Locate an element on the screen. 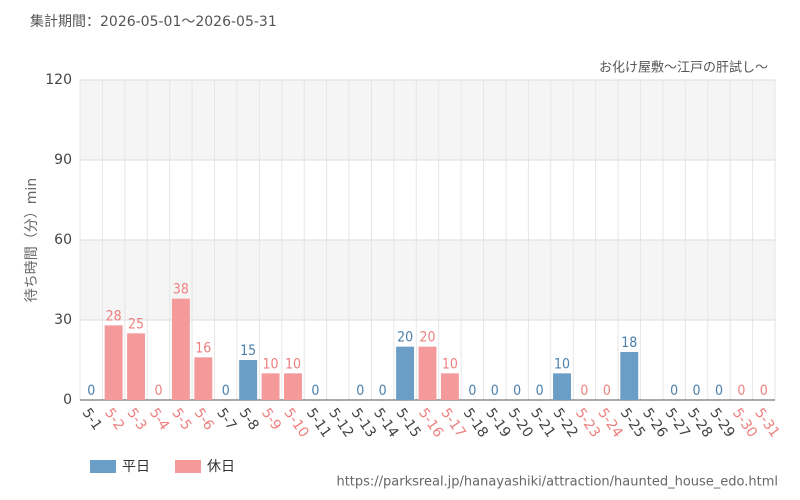 This screenshot has height=500, width=800. x-tick-label: 5-4 is located at coordinates (159, 419).